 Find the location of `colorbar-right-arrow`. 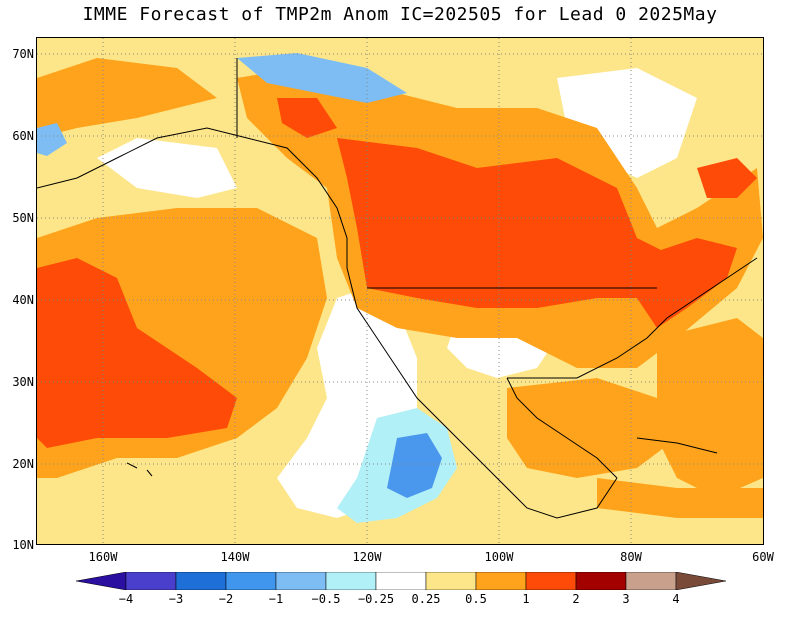

colorbar-right-arrow is located at coordinates (700, 581).